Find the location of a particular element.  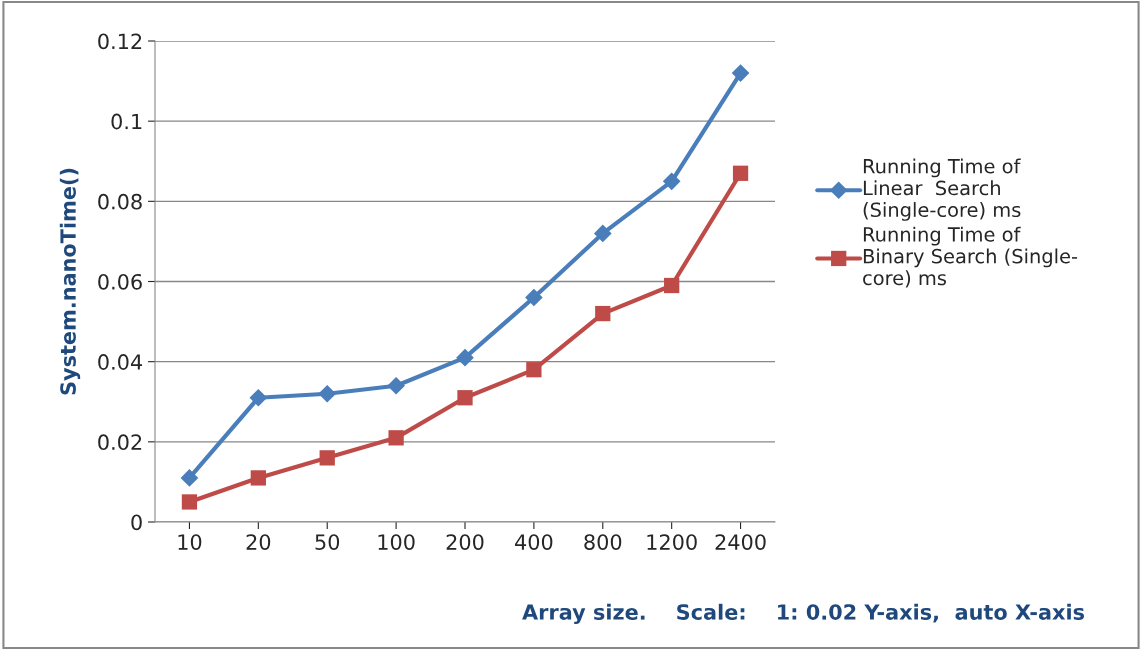

x-tick-label: 100 is located at coordinates (396, 542).